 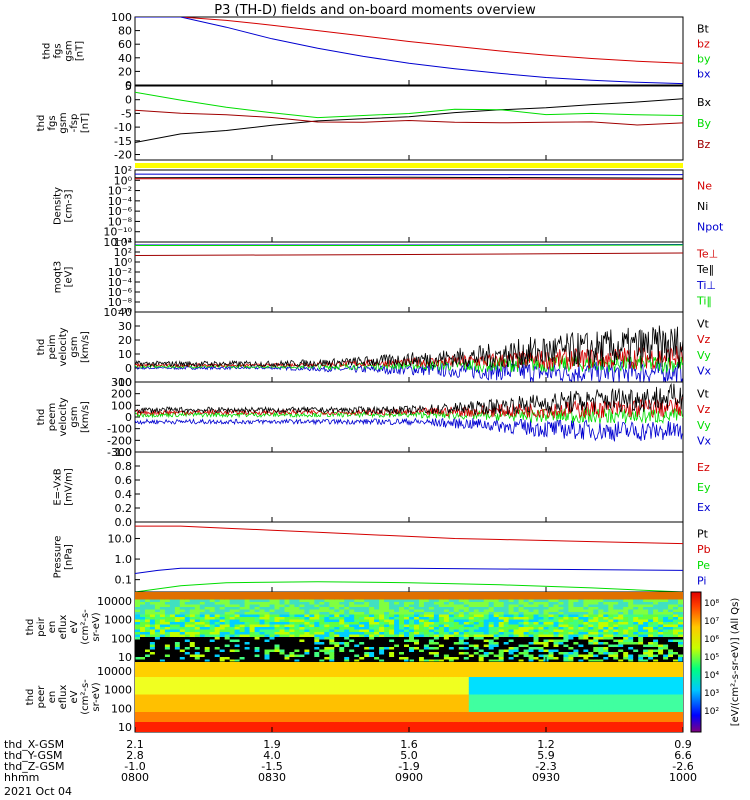 What do you see at coordinates (74, 346) in the screenshot?
I see `ylabel-line: gsm` at bounding box center [74, 346].